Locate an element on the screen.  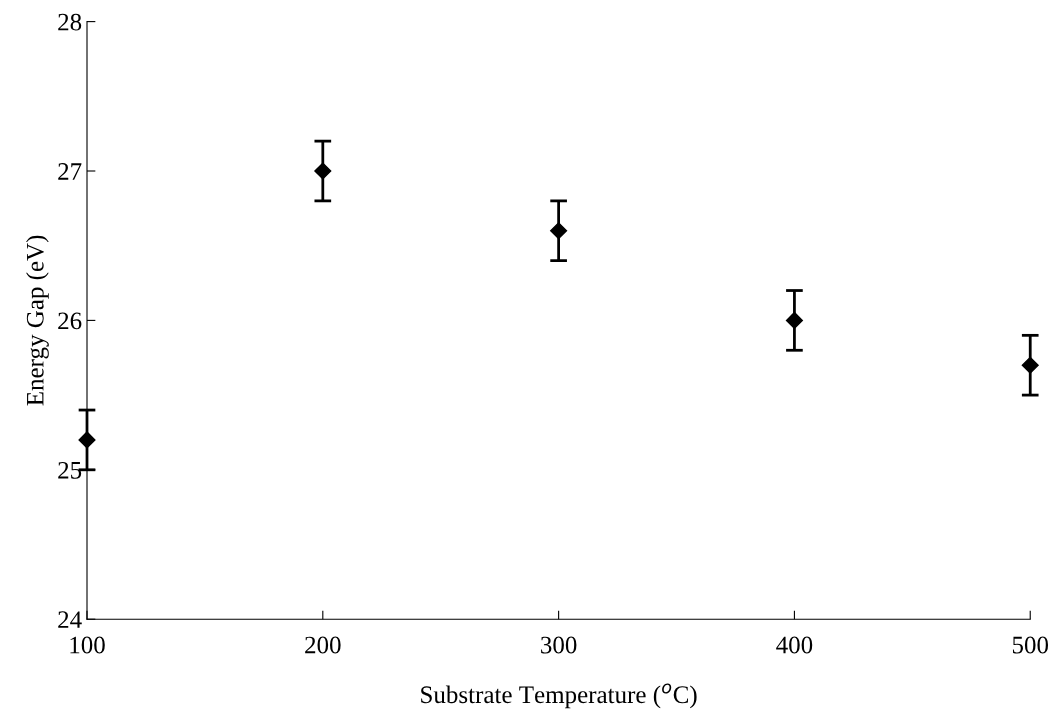
x-tick-label: 400 is located at coordinates (794, 645).